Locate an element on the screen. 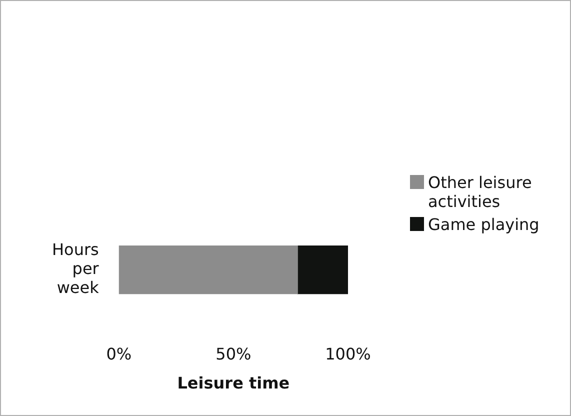 The width and height of the screenshot is (571, 416). x-tick-label: 100% is located at coordinates (348, 354).